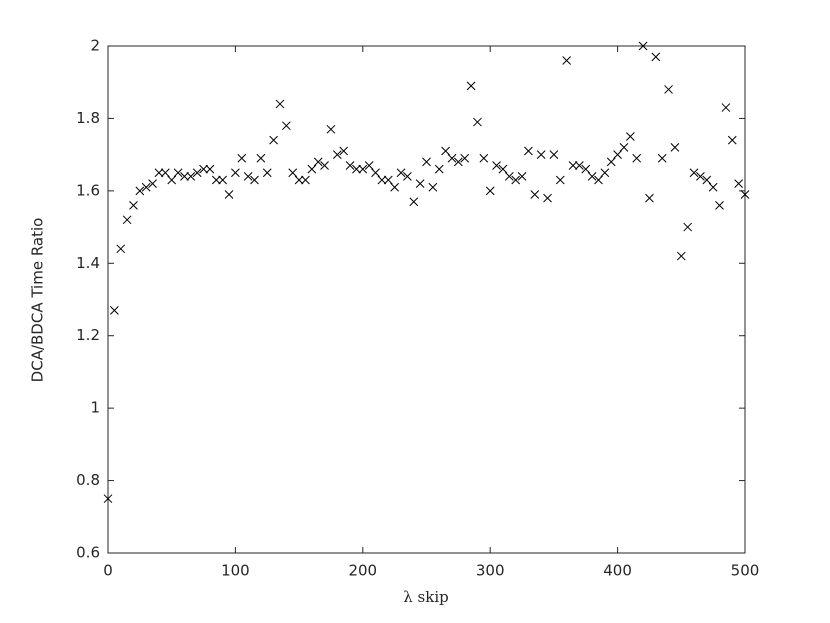 The image size is (830, 623). What do you see at coordinates (38, 300) in the screenshot?
I see `y-axis-label: DCA/BDCA Time Ratio` at bounding box center [38, 300].